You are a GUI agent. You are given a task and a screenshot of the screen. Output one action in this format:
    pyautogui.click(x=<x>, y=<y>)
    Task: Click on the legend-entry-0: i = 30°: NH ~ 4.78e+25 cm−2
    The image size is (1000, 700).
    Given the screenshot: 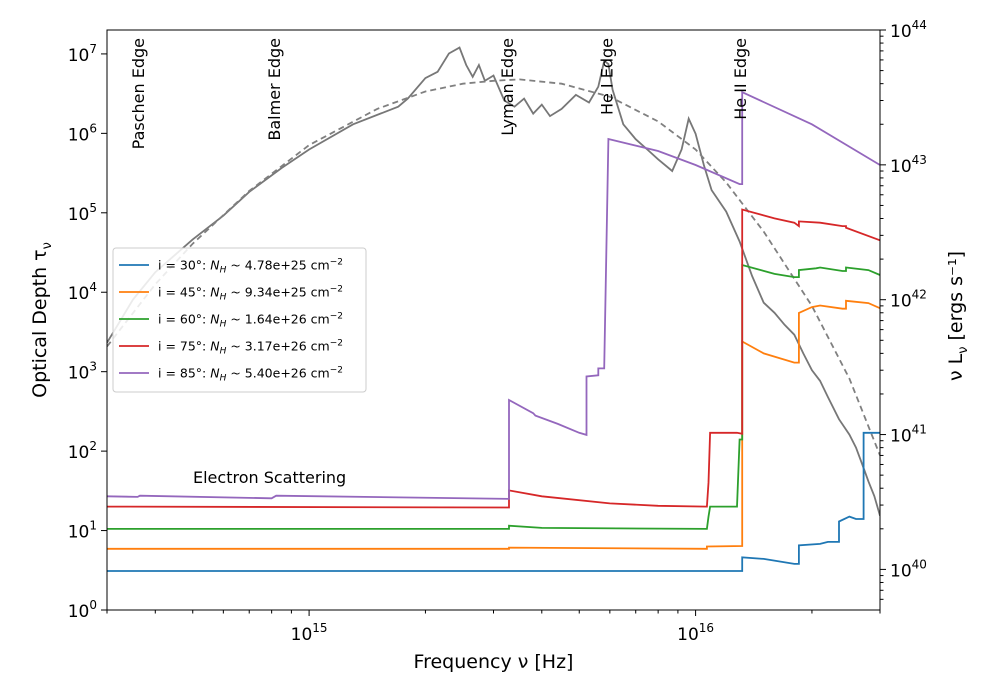 What is the action you would take?
    pyautogui.click(x=250, y=267)
    